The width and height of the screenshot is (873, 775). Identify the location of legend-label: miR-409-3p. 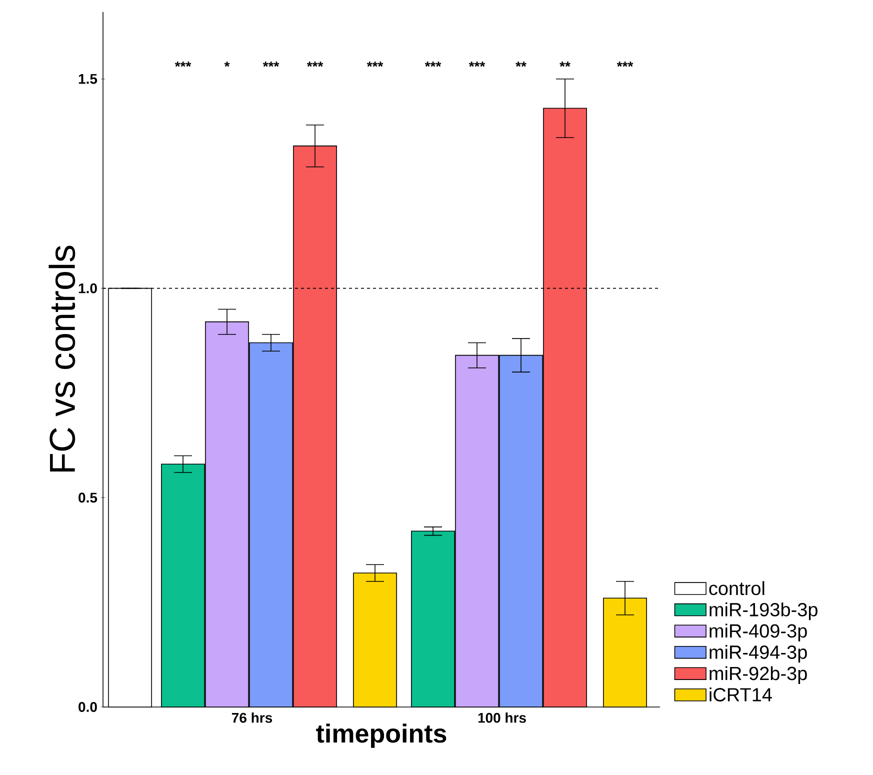
(758, 633).